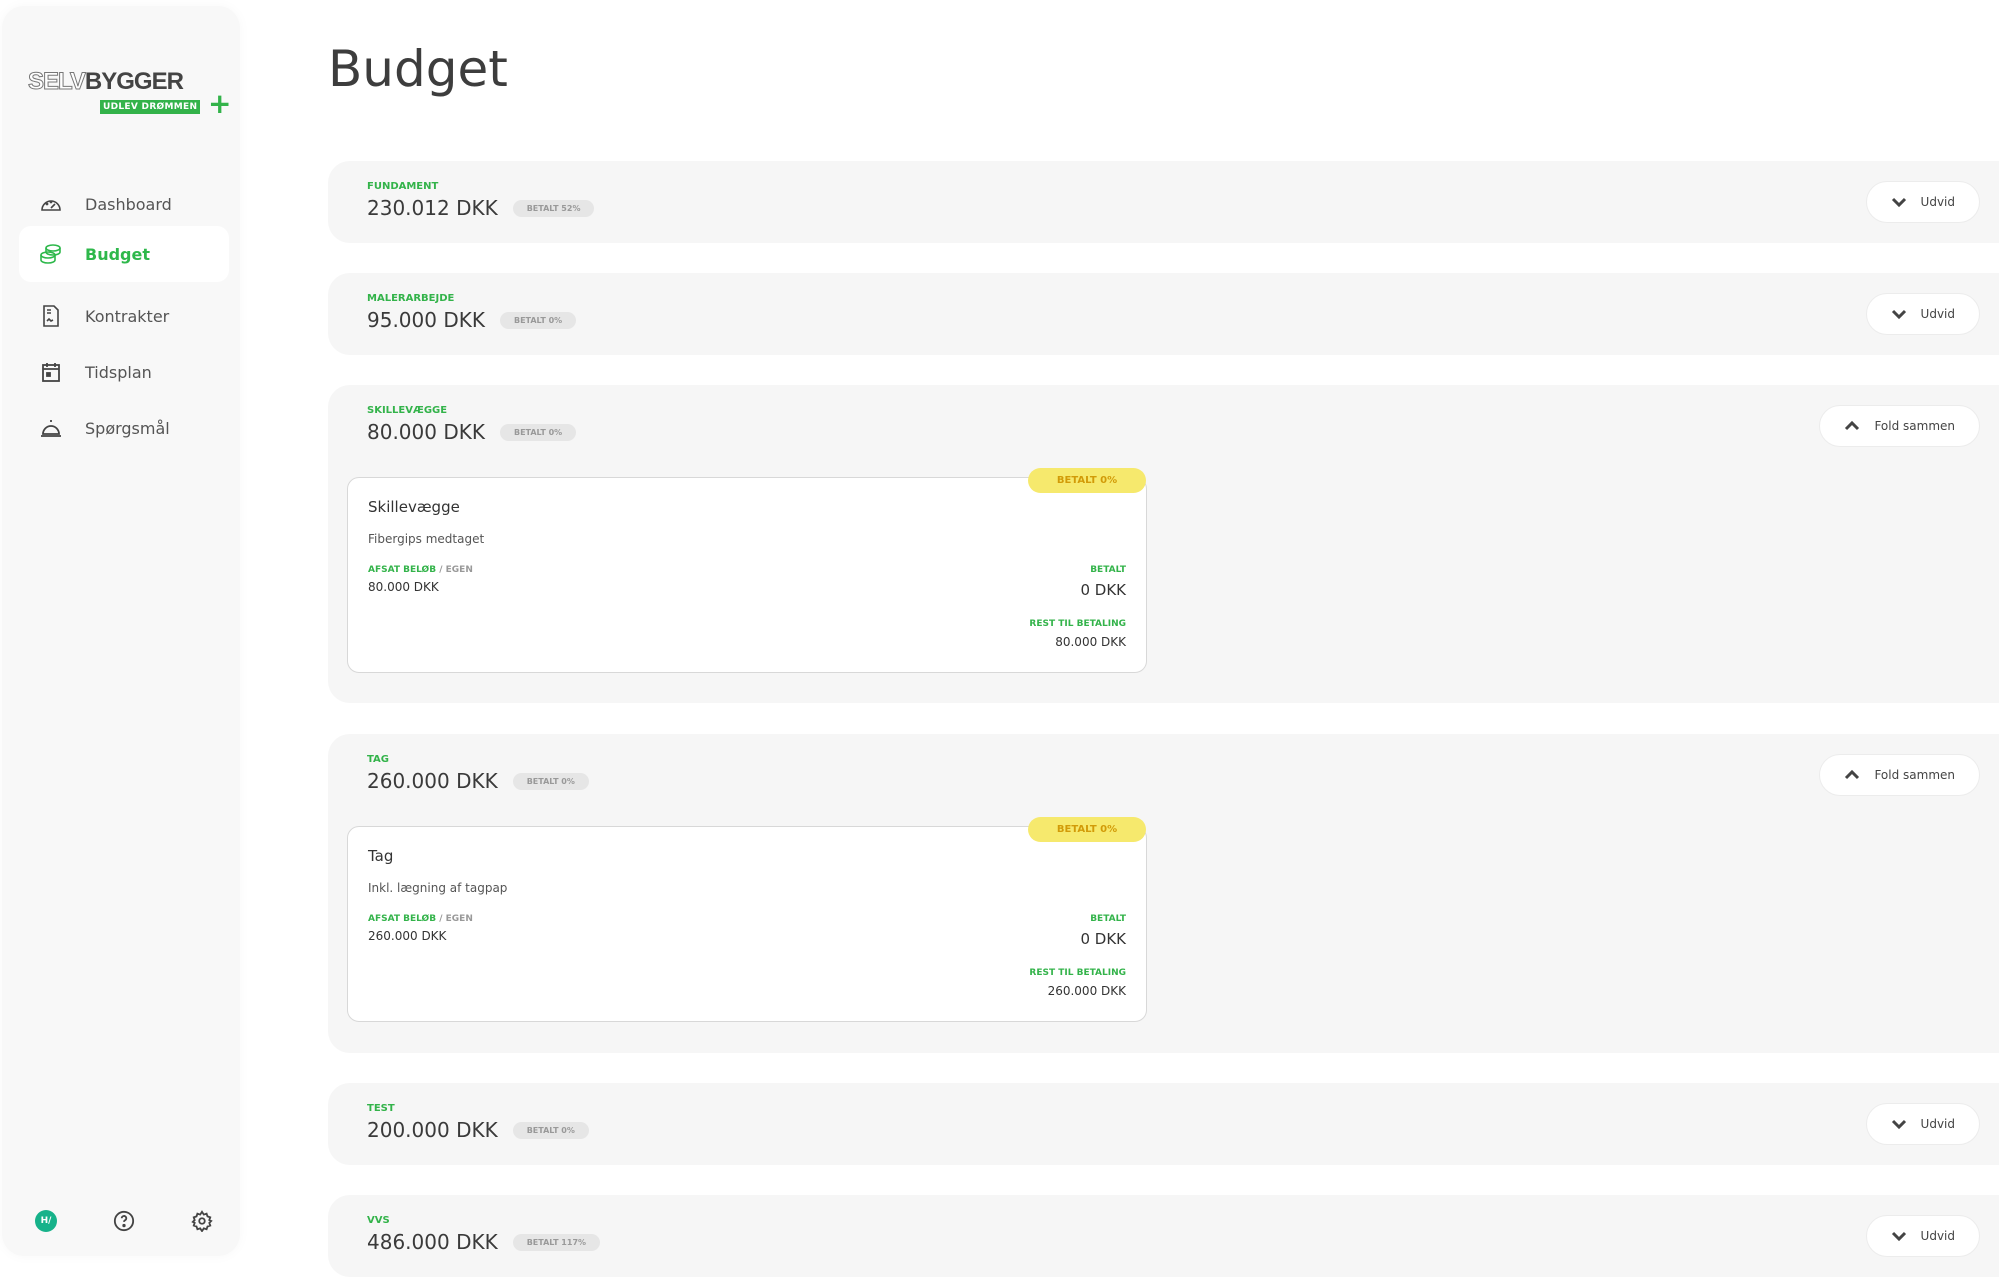 The image size is (1999, 1277). Describe the element at coordinates (432, 1242) in the screenshot. I see `section-amount: 486.000 DKK` at that location.